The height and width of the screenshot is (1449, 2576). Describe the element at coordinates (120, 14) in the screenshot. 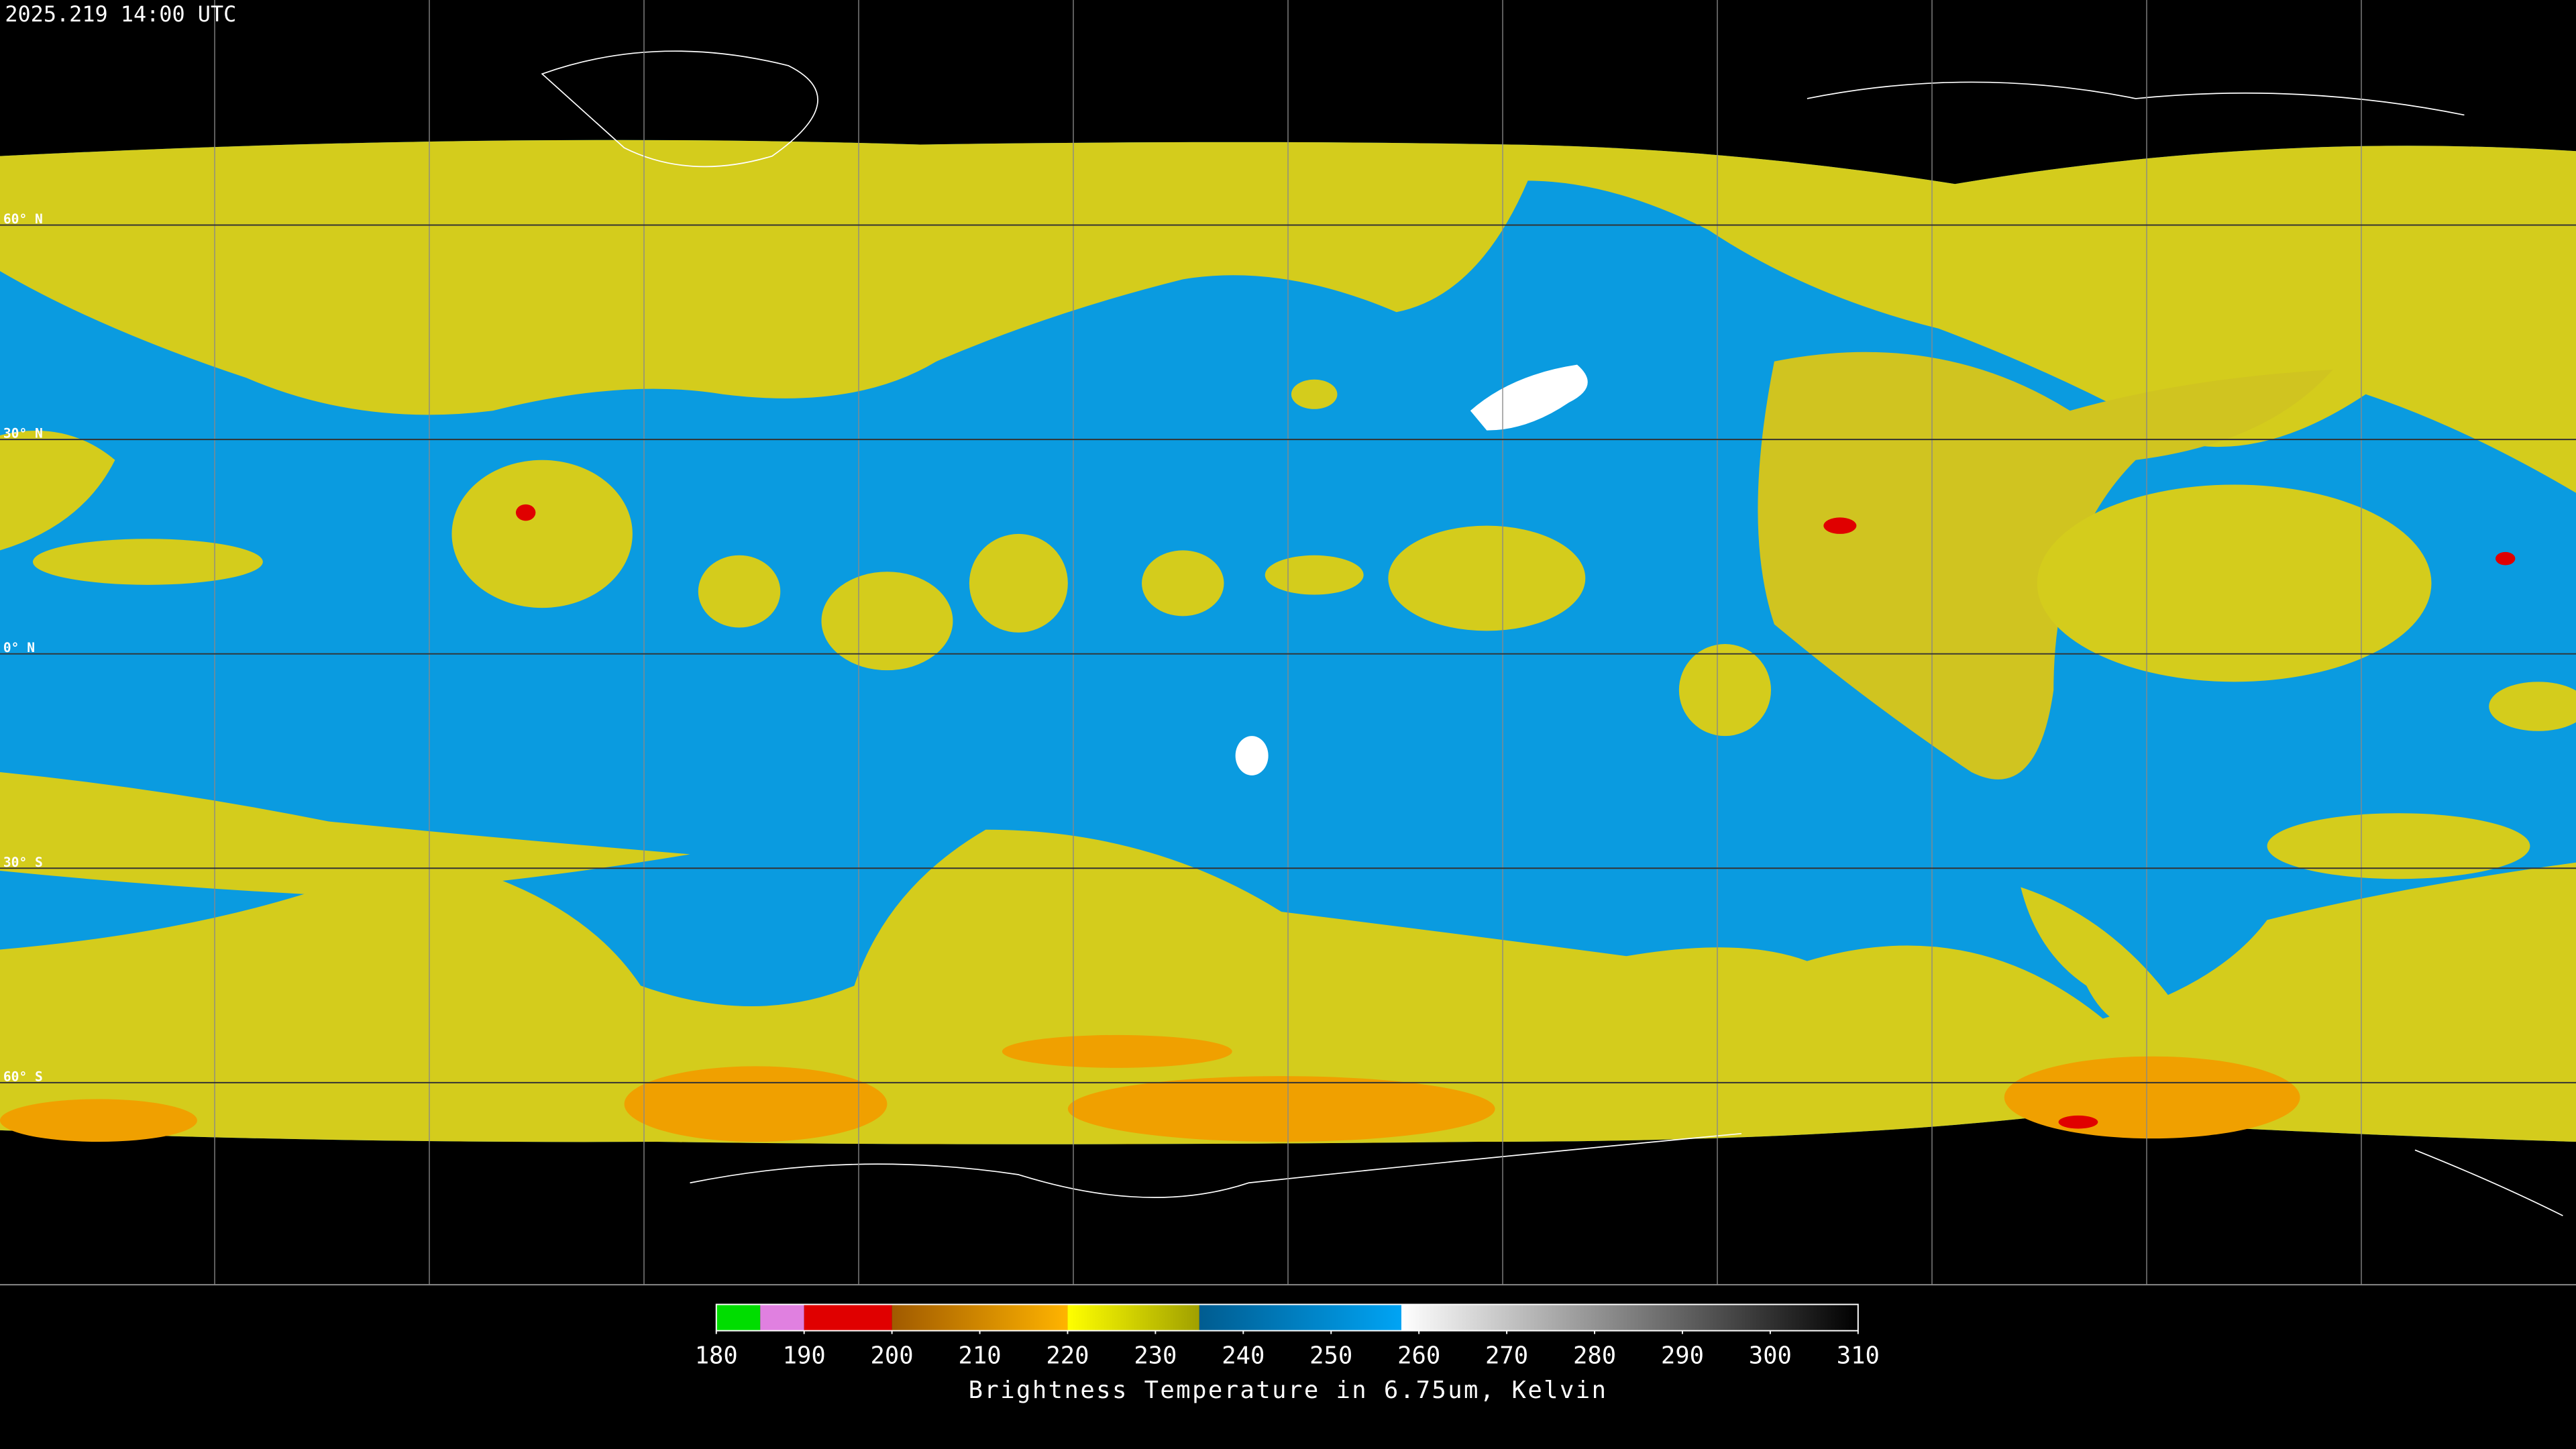

I see `timestamp: 2025.219 14:00 UTC` at that location.